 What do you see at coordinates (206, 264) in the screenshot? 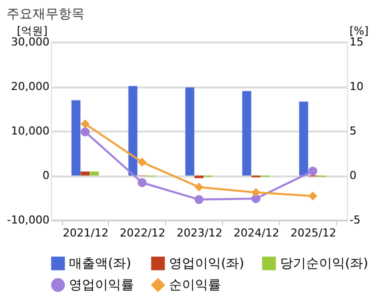
I see `legend-label: 영업이익(좌)` at bounding box center [206, 264].